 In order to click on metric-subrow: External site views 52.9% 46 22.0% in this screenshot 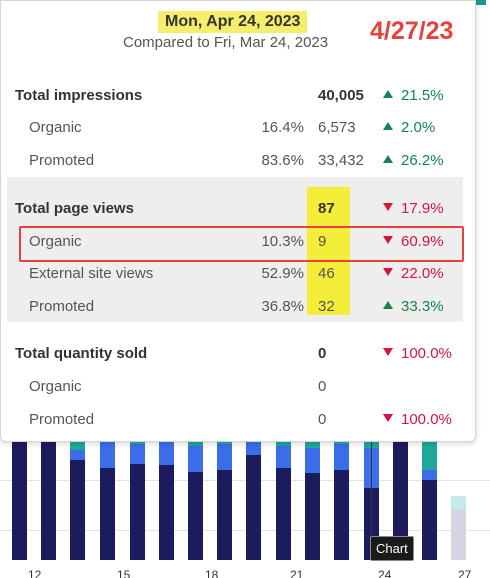, I will do `click(238, 277)`.